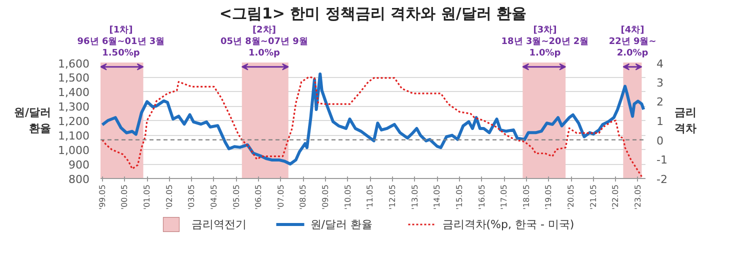 The height and width of the screenshot is (279, 745). I want to click on y-tick-label: 800, so click(79, 179).